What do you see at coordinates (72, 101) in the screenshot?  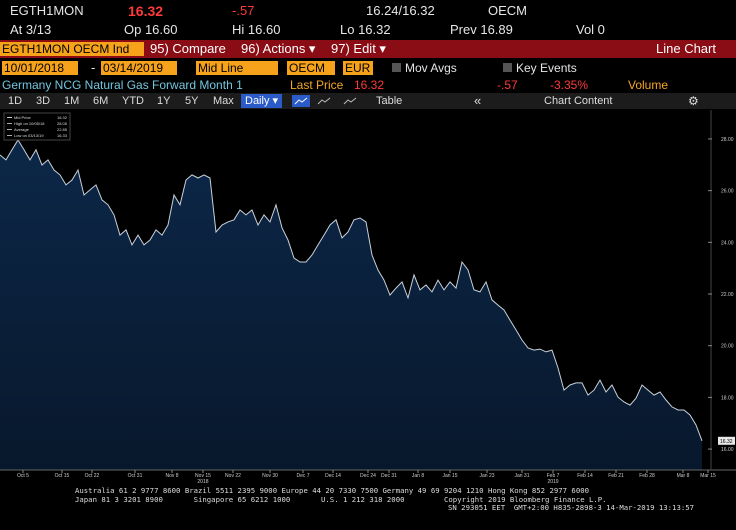 I see `range-button: 1M` at bounding box center [72, 101].